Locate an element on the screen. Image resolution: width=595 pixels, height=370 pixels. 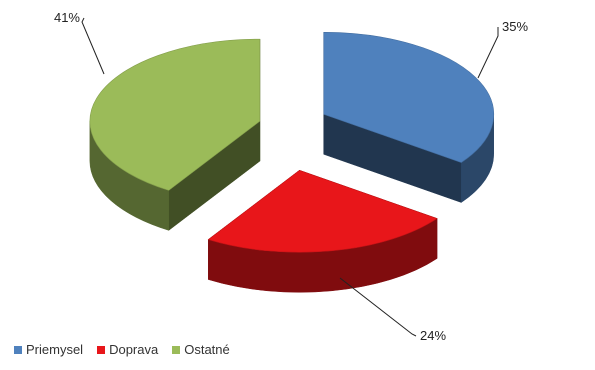
pie-slice-top-doprava is located at coordinates (322, 211).